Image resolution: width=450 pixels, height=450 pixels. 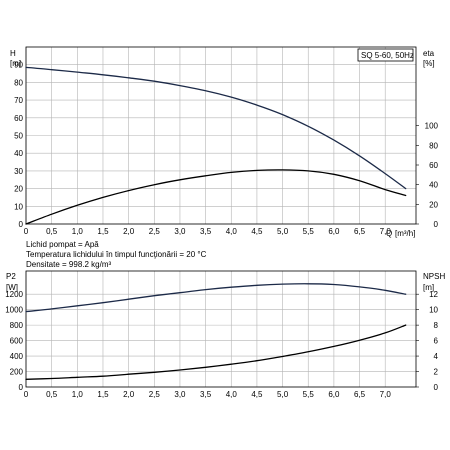 What do you see at coordinates (62, 244) in the screenshot?
I see `note-pumped-liquid: Lichid pompat = Apă` at bounding box center [62, 244].